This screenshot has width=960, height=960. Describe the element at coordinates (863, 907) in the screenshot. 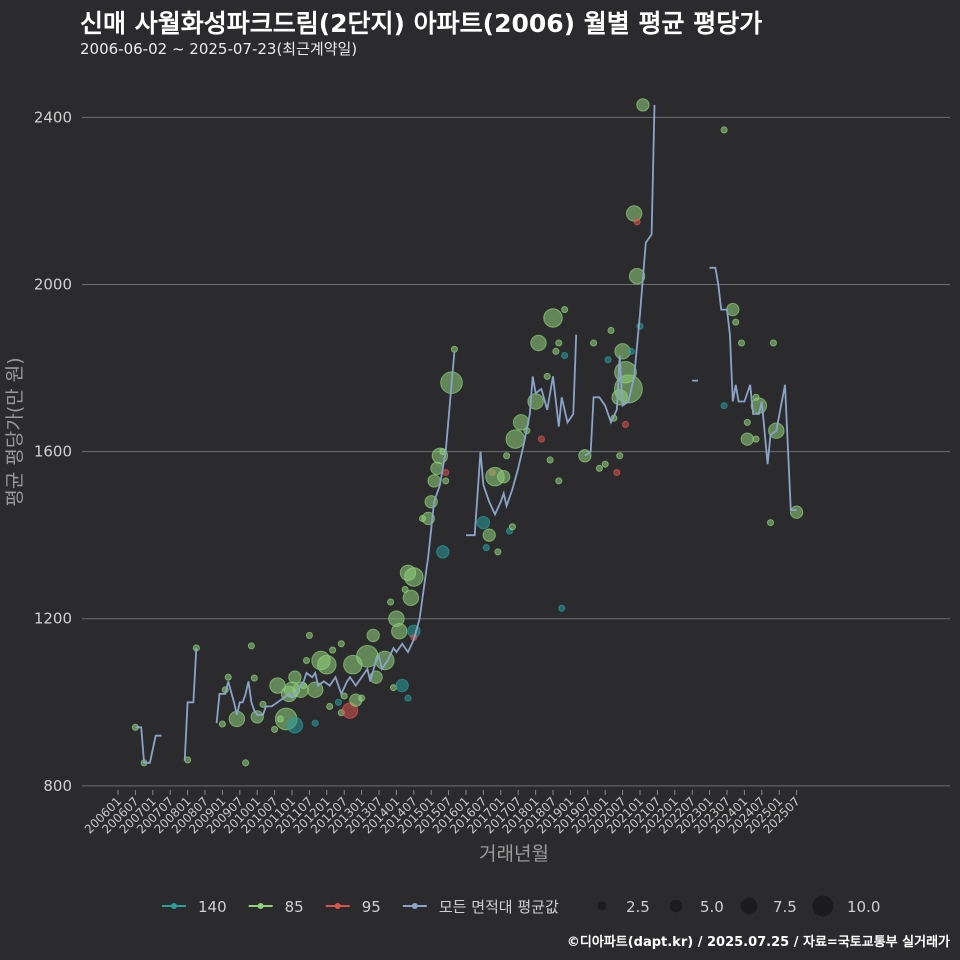

I see `legend-size-label-3: 10.0` at that location.